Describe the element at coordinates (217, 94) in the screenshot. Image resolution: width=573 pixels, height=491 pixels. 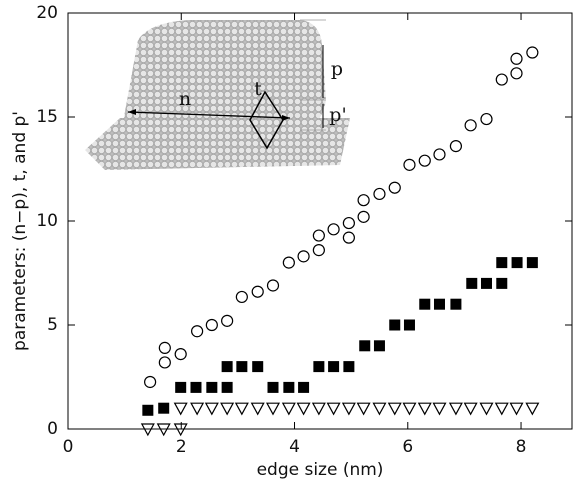
I see `inset-image` at that location.